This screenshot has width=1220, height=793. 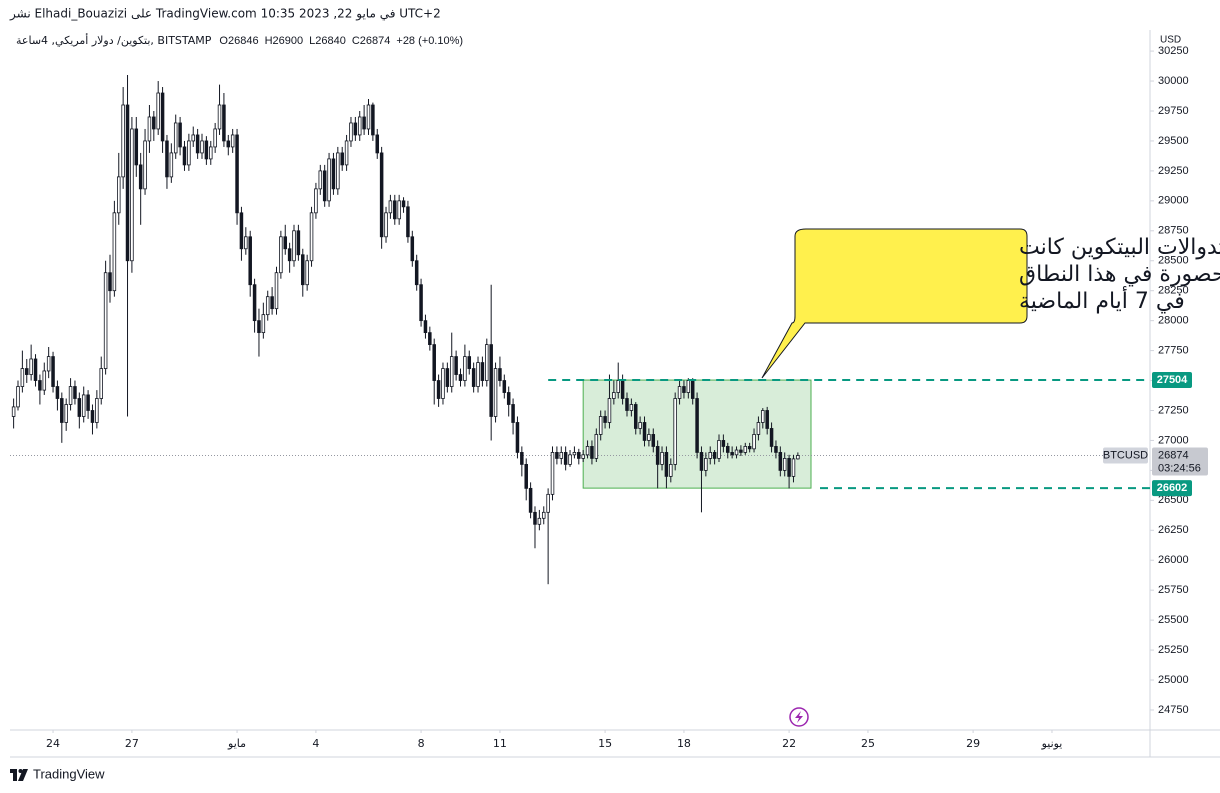 What do you see at coordinates (375, 41) in the screenshot?
I see `legend-value: 26874` at bounding box center [375, 41].